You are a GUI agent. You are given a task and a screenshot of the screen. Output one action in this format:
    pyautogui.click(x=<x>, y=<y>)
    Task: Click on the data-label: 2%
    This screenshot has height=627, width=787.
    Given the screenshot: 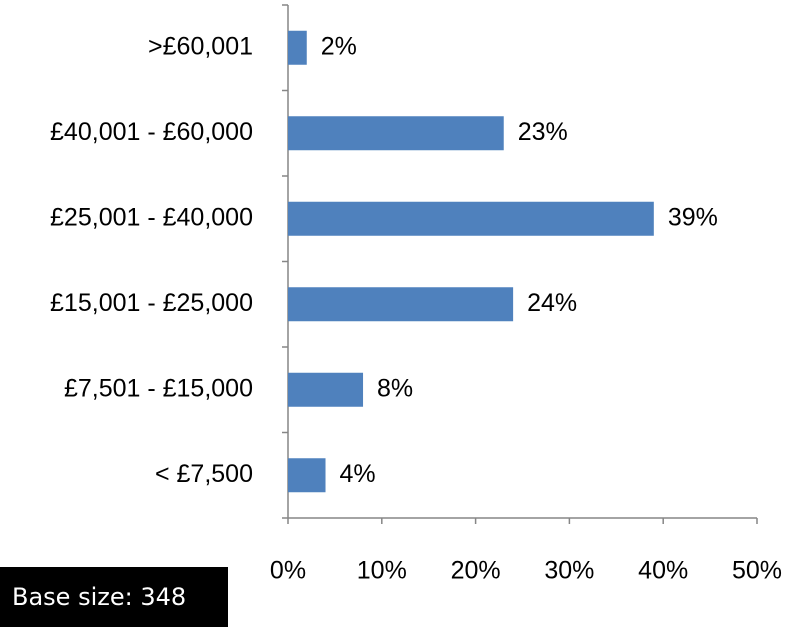 What is the action you would take?
    pyautogui.click(x=339, y=46)
    